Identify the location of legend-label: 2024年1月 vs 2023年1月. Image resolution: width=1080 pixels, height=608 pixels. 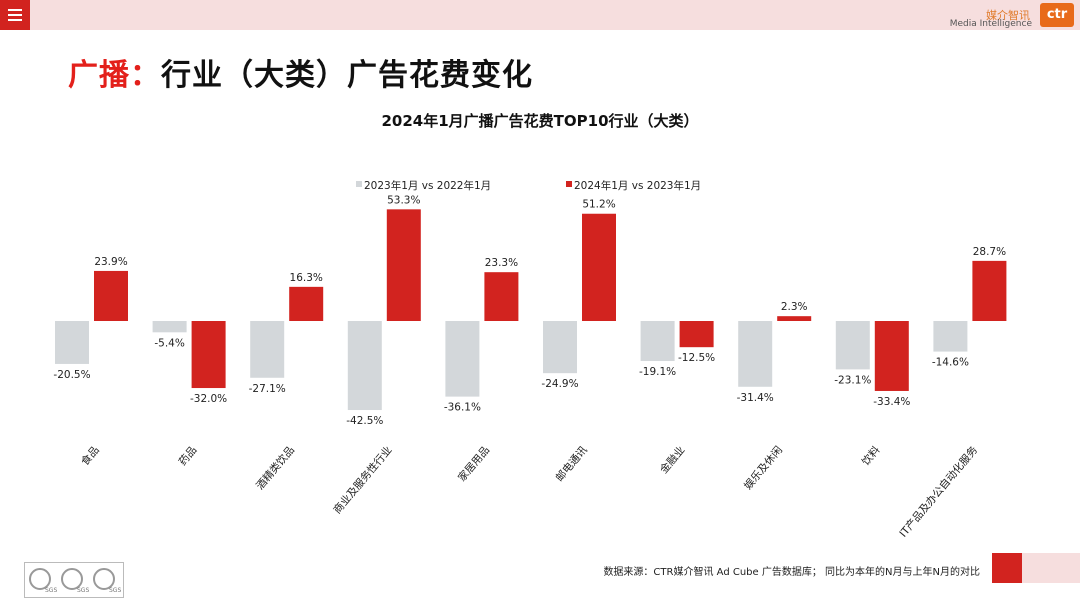
(637, 185).